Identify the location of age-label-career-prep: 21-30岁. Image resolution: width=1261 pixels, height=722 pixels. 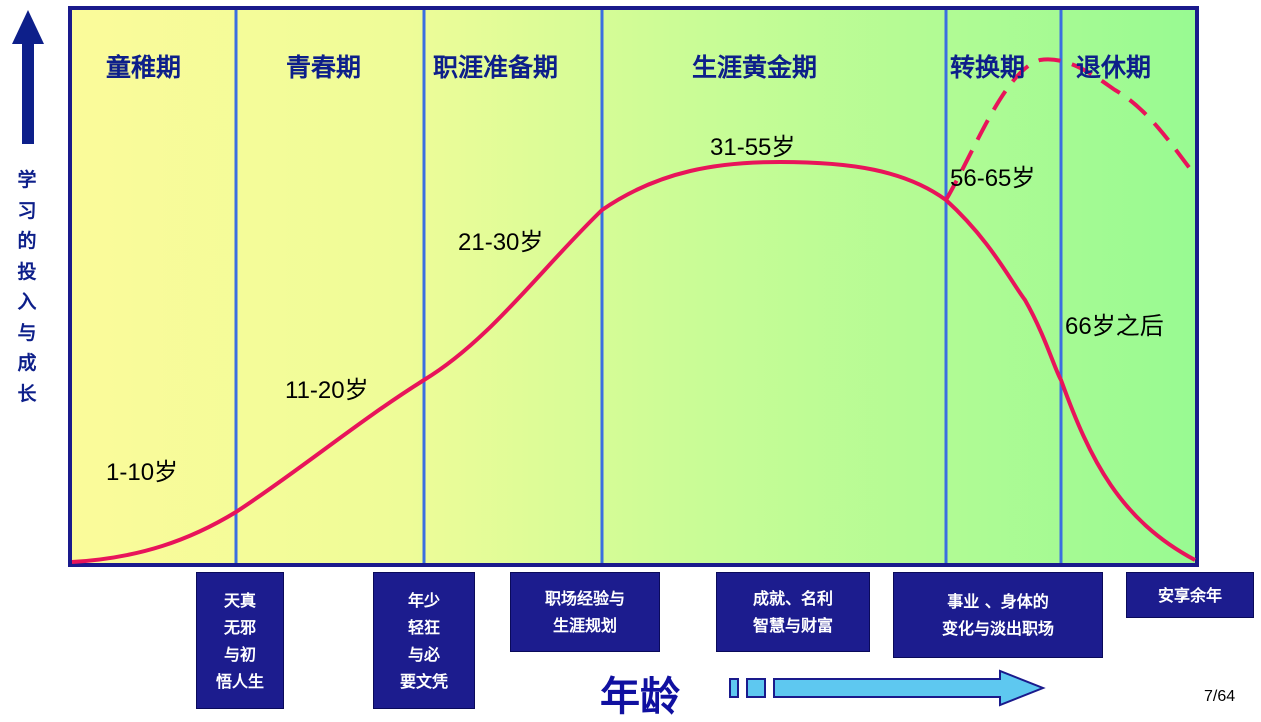
(501, 242).